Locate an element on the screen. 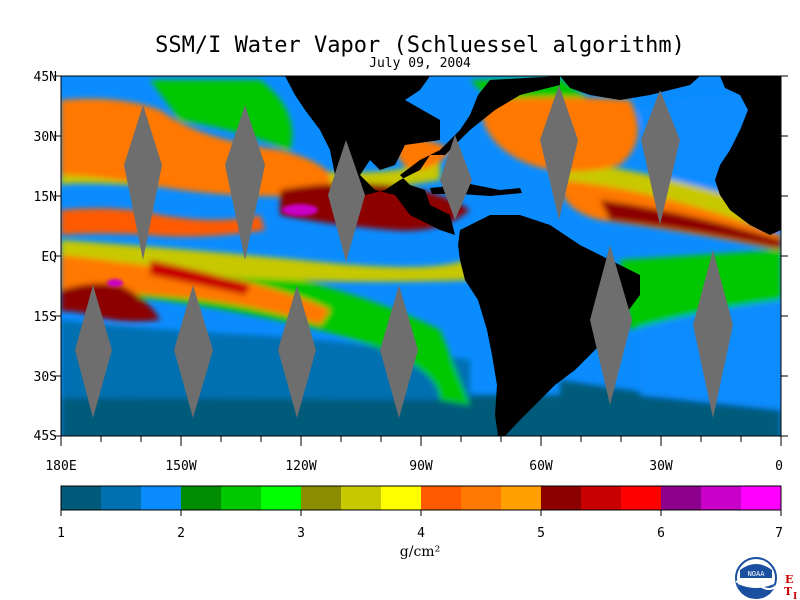  lon-label-30w: 30W is located at coordinates (661, 466).